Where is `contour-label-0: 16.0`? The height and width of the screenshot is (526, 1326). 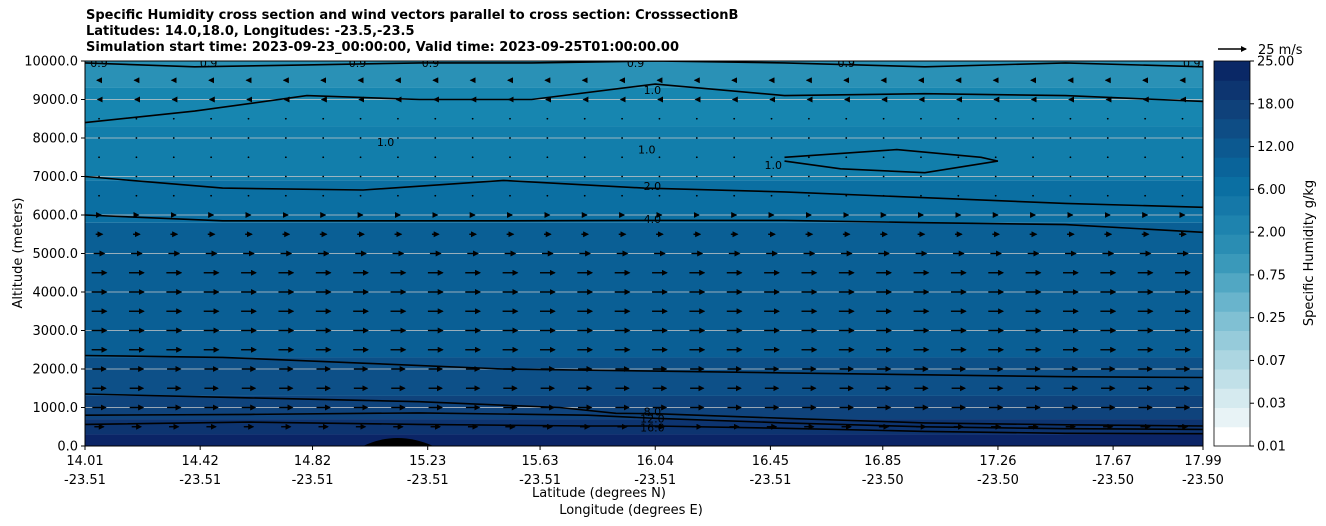 contour-label-0: 16.0 is located at coordinates (652, 428).